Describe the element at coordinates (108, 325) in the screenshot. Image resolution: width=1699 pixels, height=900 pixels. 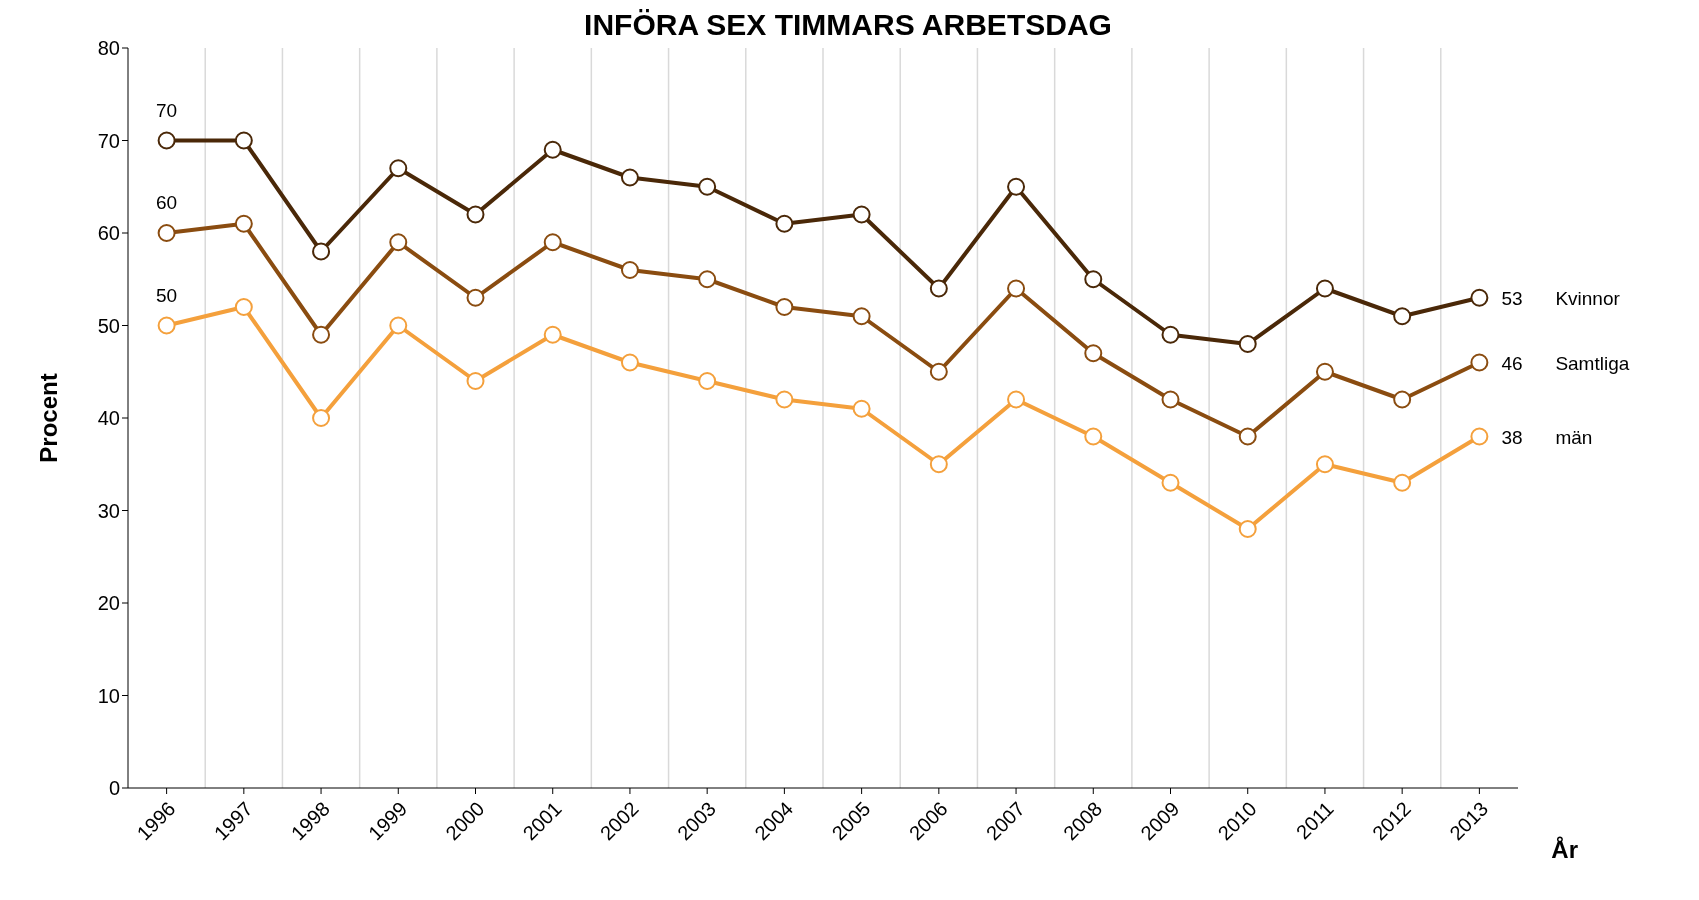
I see `y-tick-label: 50` at that location.